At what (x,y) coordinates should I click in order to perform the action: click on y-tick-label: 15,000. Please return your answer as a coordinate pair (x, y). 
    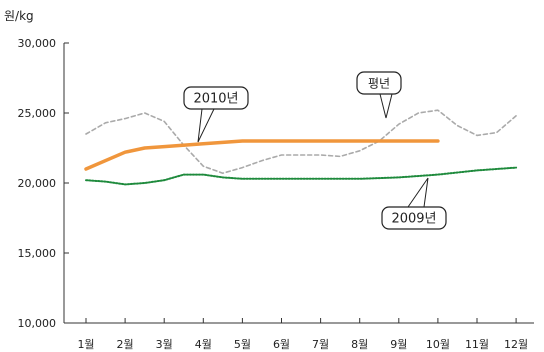
    Looking at the image, I should click on (37, 253).